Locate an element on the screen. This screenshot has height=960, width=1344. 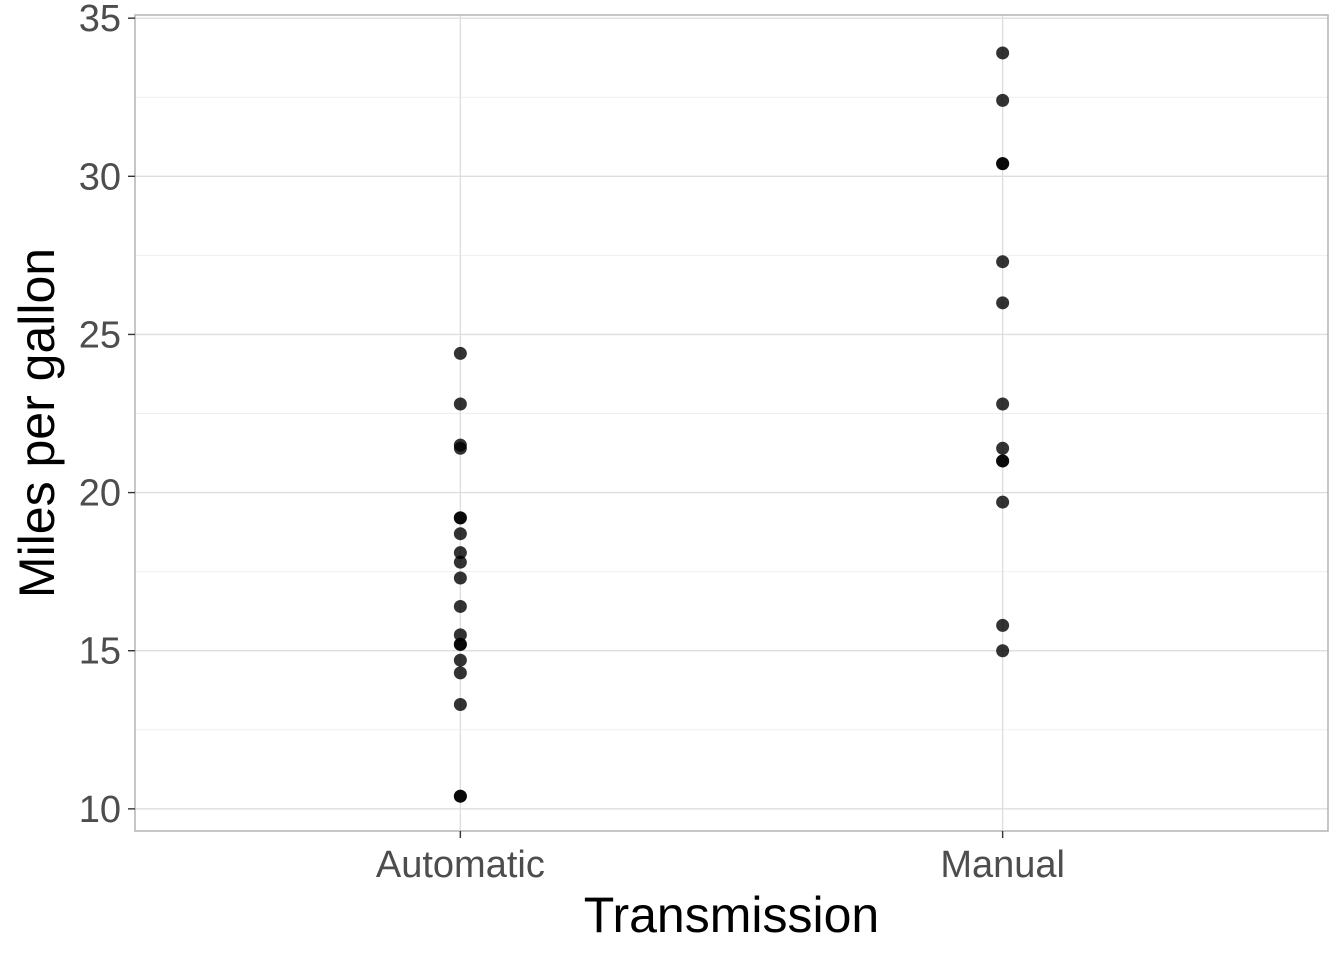
x-axis-ticks: Automatic Manual is located at coordinates (720, 858).